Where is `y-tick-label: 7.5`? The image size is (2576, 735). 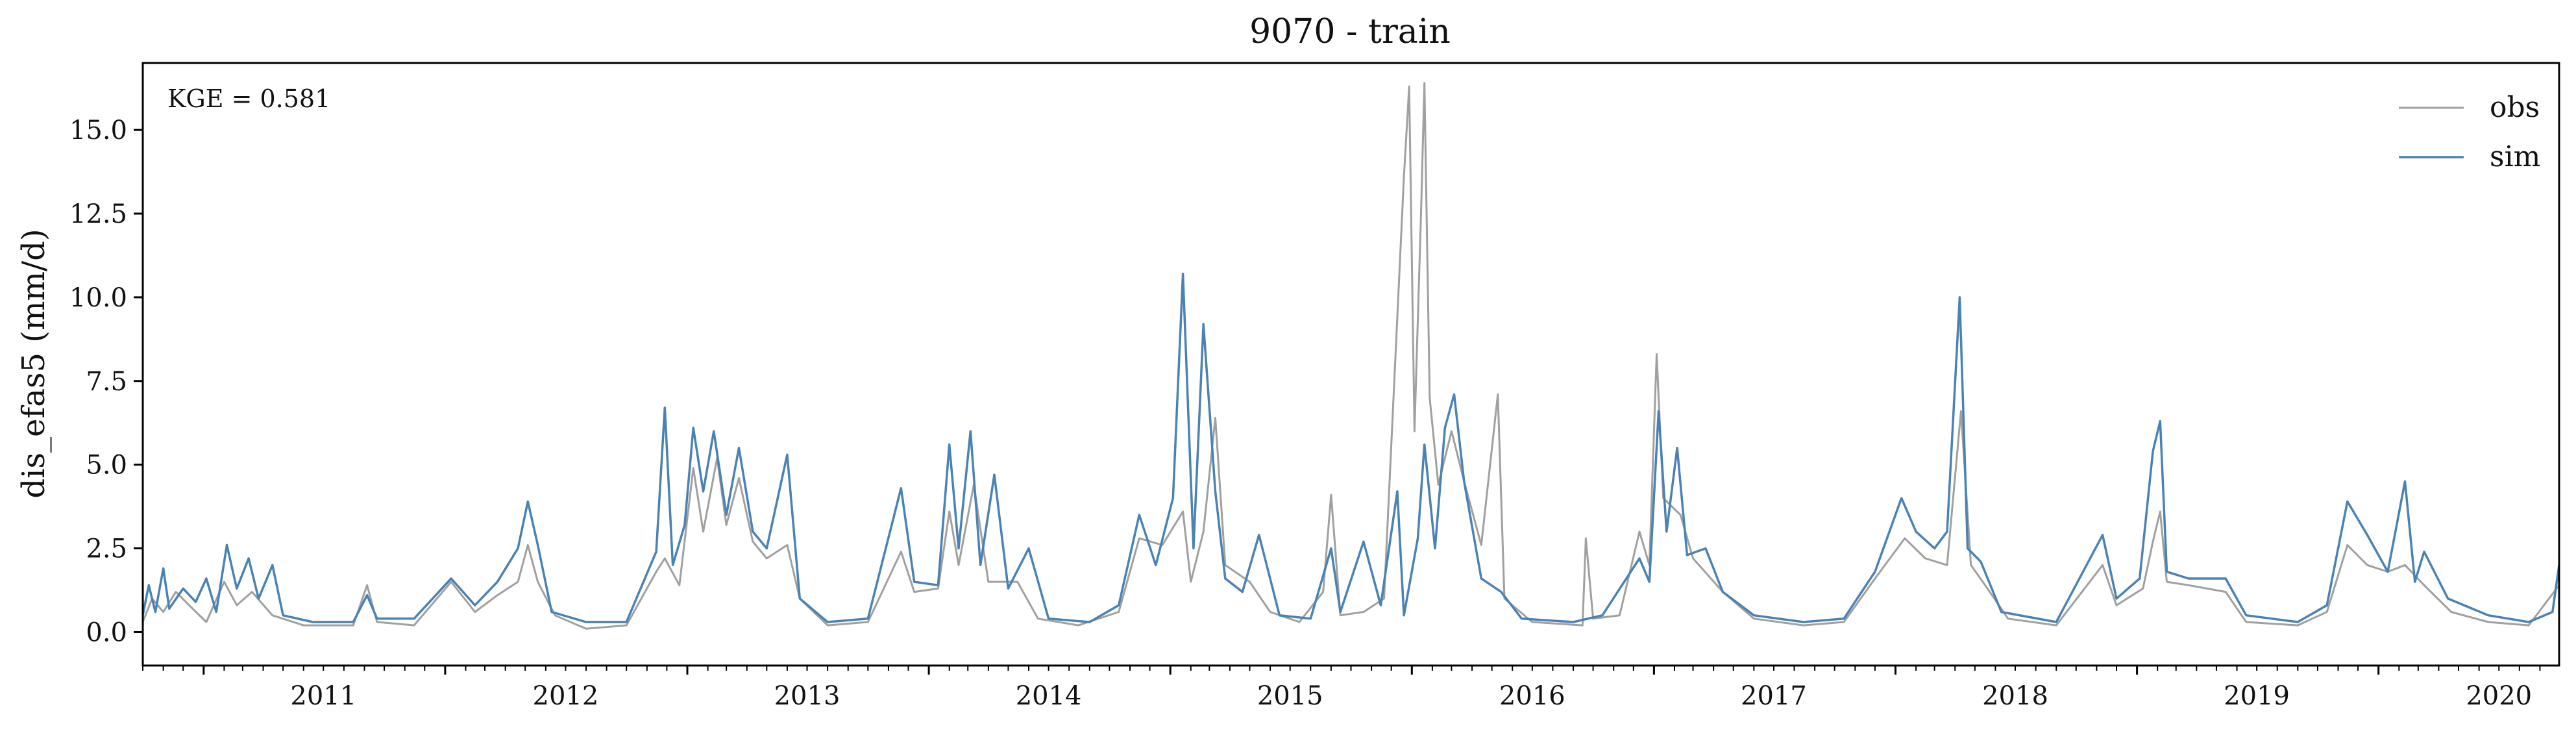 y-tick-label: 7.5 is located at coordinates (106, 382).